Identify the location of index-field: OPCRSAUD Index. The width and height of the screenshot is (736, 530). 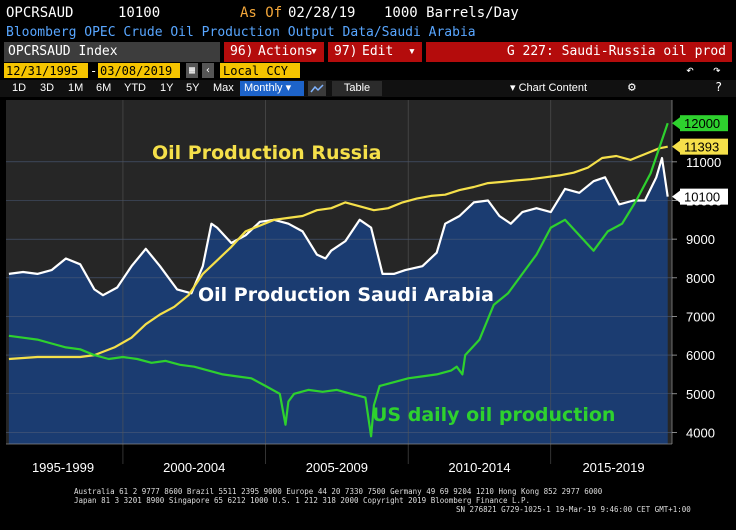
(112, 52).